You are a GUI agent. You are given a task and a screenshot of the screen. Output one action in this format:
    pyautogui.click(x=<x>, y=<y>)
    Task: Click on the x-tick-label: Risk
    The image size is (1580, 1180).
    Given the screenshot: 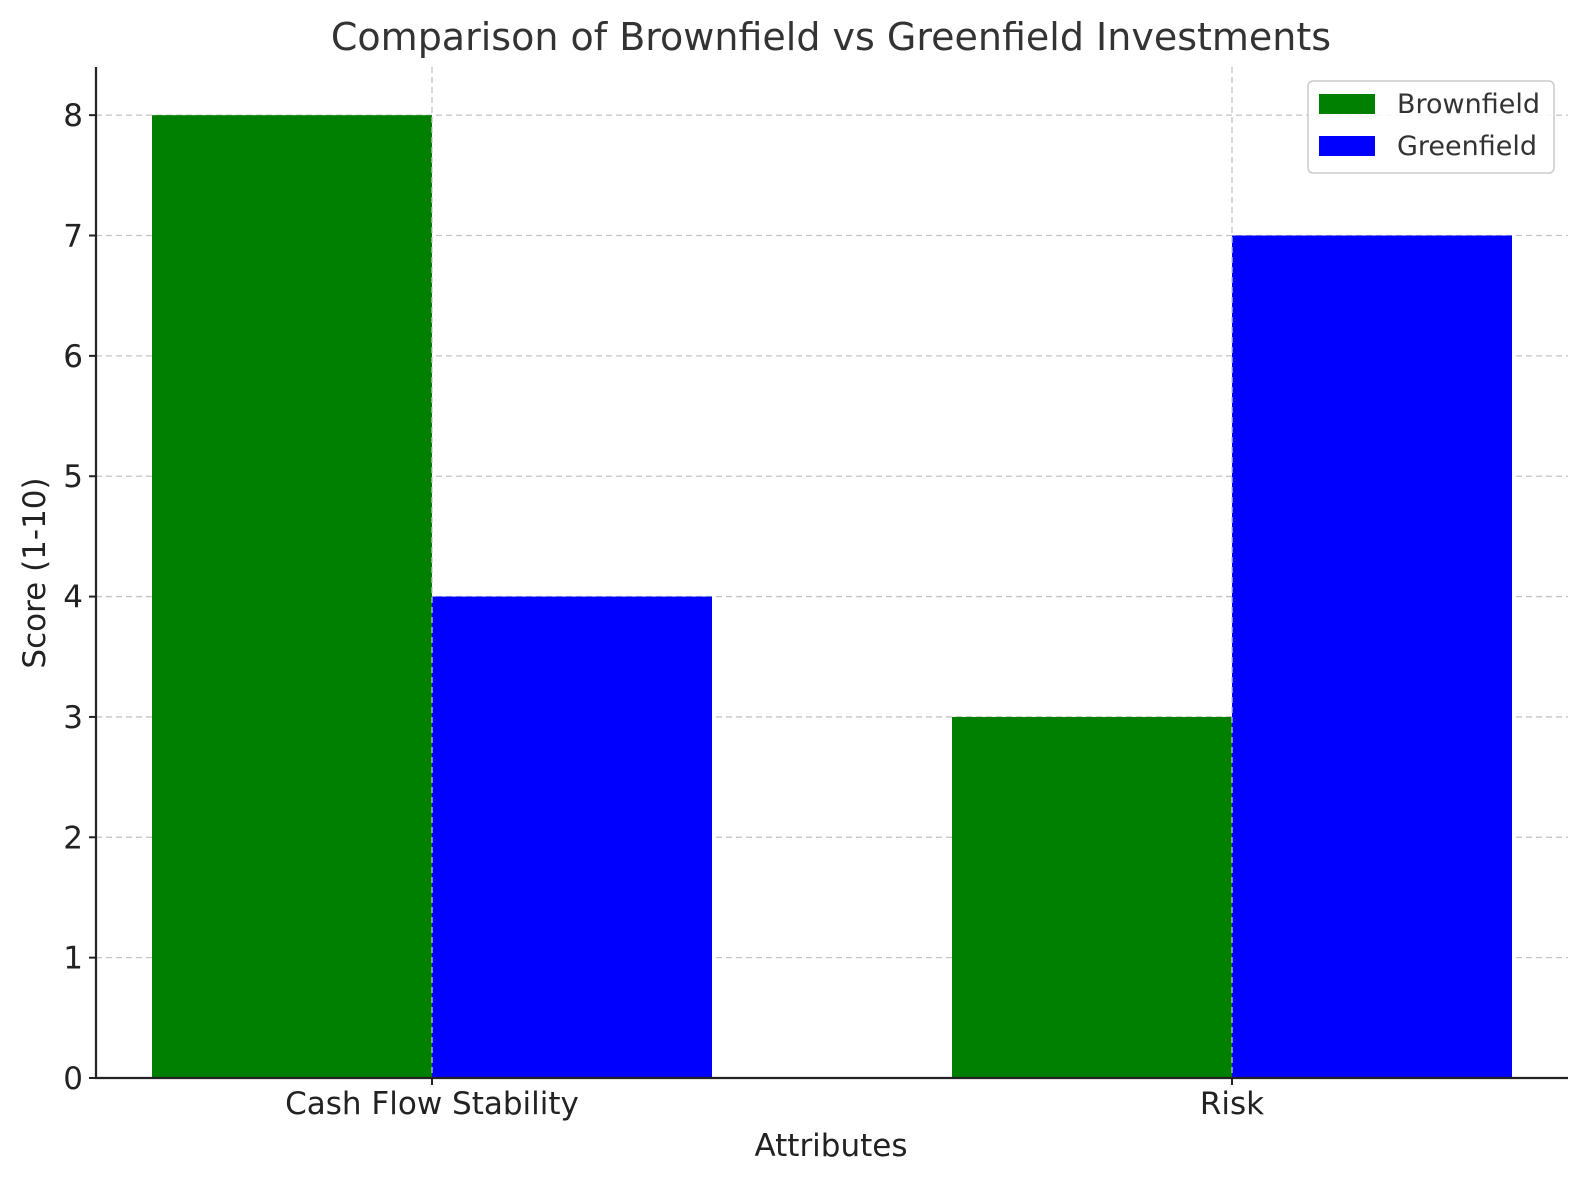 What is the action you would take?
    pyautogui.click(x=1232, y=1104)
    